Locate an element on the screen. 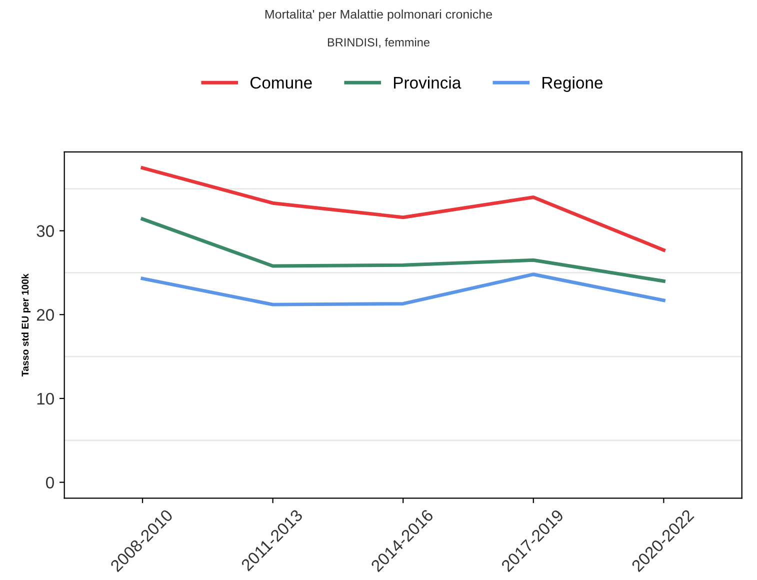 Image resolution: width=757 pixels, height=580 pixels. legend-label: Comune is located at coordinates (281, 82).